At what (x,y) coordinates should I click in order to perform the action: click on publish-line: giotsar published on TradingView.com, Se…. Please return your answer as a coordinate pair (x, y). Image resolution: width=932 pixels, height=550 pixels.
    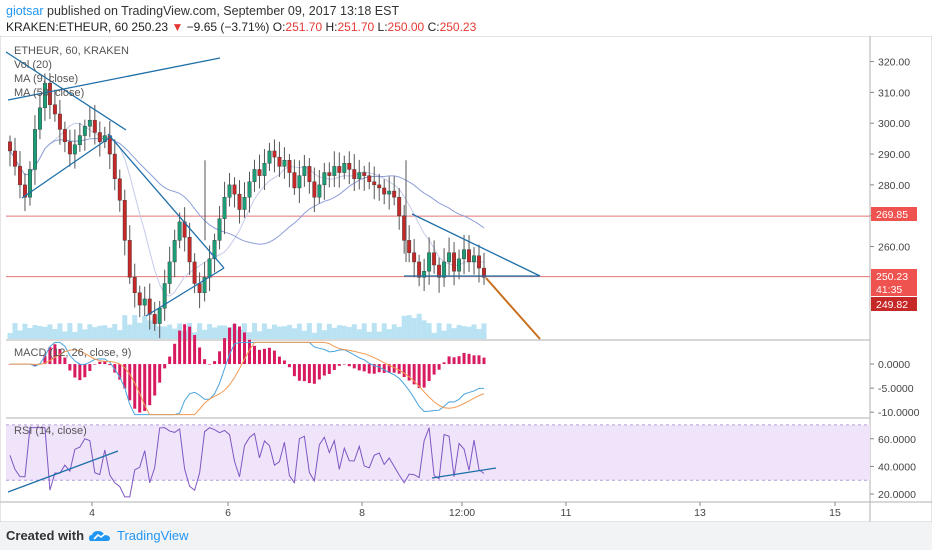
    Looking at the image, I should click on (202, 11).